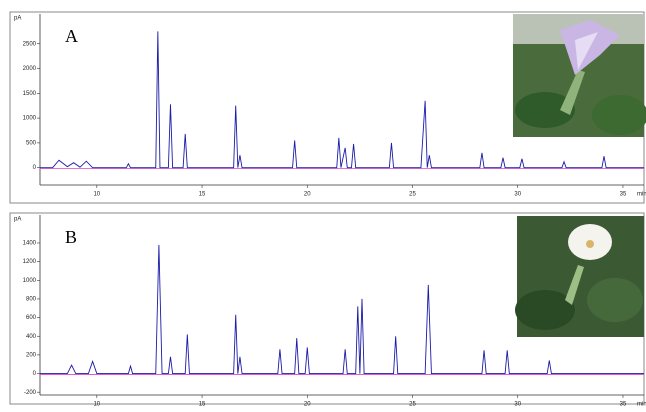 The height and width of the screenshot is (412, 646). What do you see at coordinates (31, 300) in the screenshot?
I see `y-tick-label: 800` at bounding box center [31, 300].